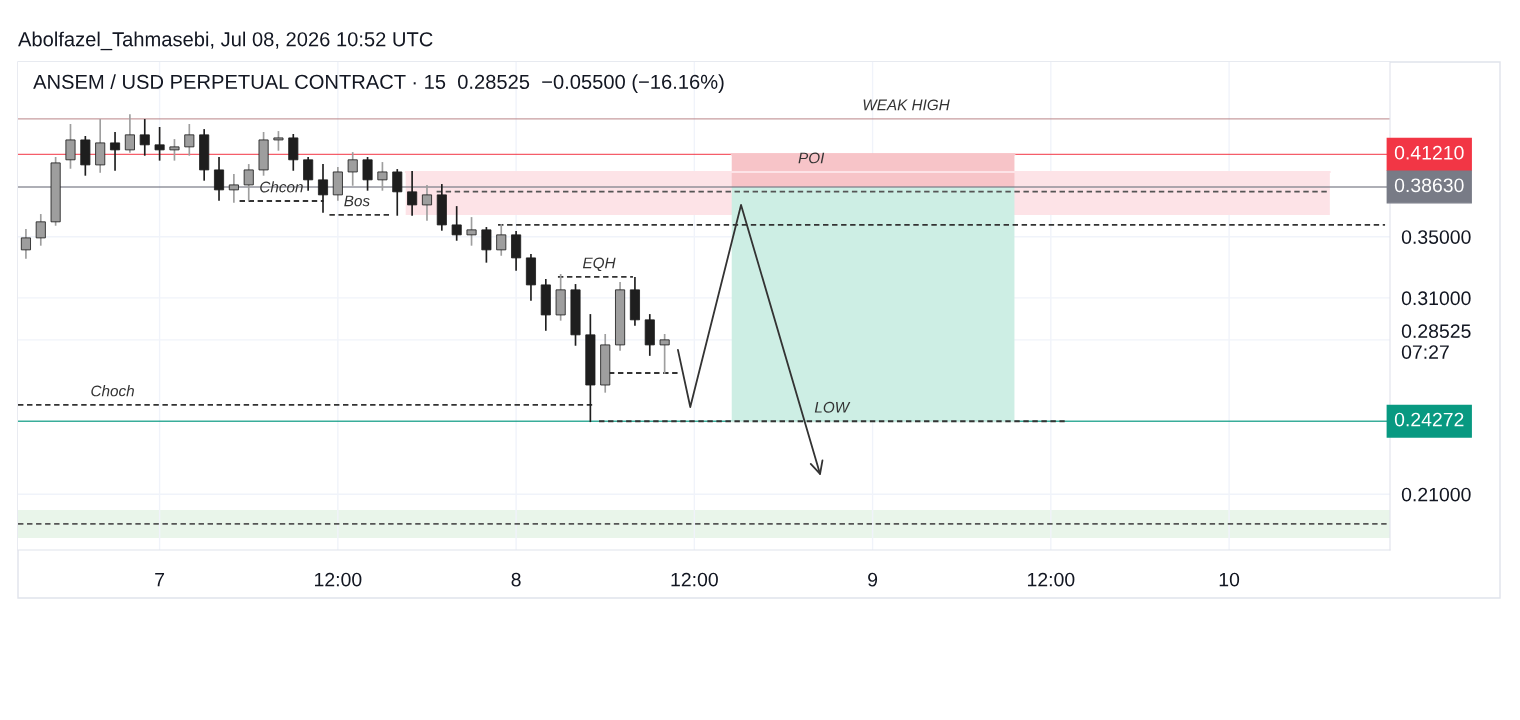 The width and height of the screenshot is (1520, 720). What do you see at coordinates (811, 158) in the screenshot?
I see `annotation: POI` at bounding box center [811, 158].